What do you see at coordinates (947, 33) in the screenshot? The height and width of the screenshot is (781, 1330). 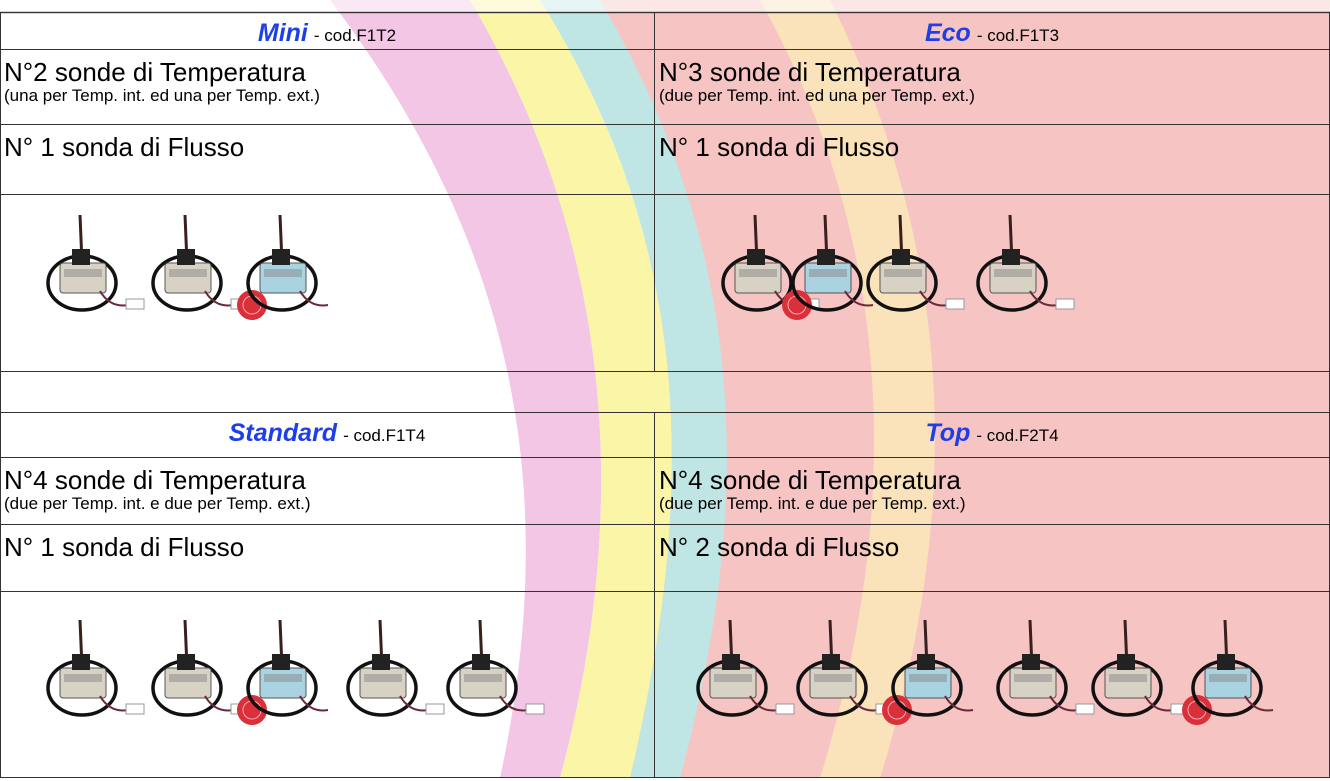 I see `product-name: Eco` at bounding box center [947, 33].